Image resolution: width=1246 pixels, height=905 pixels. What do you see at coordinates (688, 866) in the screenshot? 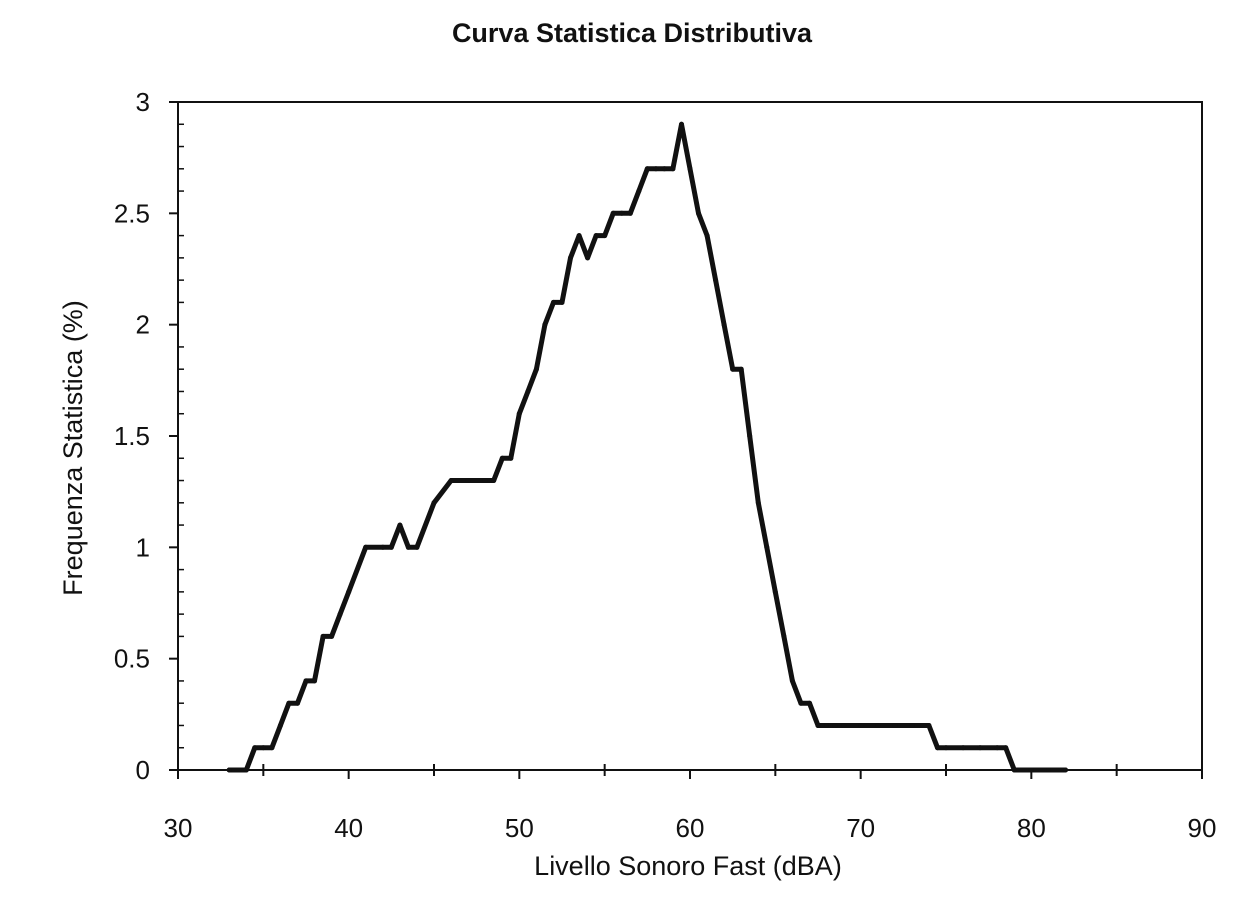
I see `x-axis-label: Livello Sonoro Fast (dBA)` at bounding box center [688, 866].